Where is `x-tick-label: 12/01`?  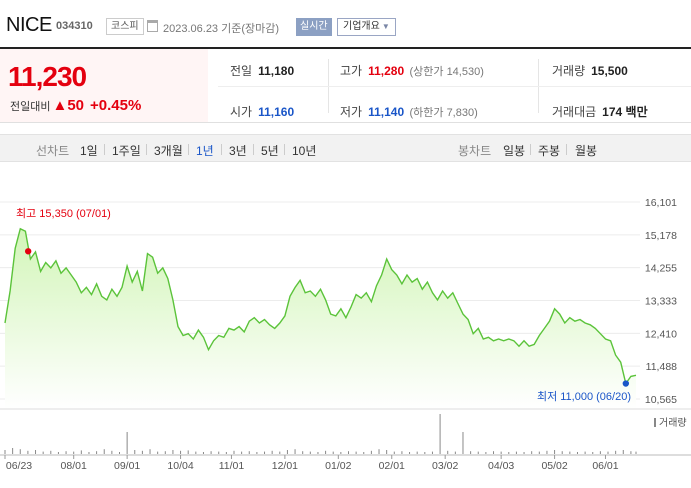
x-tick-label: 12/01 is located at coordinates (285, 466).